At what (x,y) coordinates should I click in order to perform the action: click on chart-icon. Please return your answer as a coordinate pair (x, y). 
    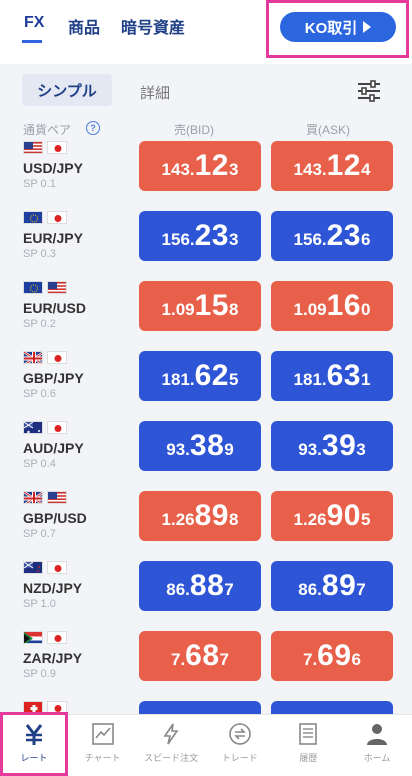
    Looking at the image, I should click on (103, 734).